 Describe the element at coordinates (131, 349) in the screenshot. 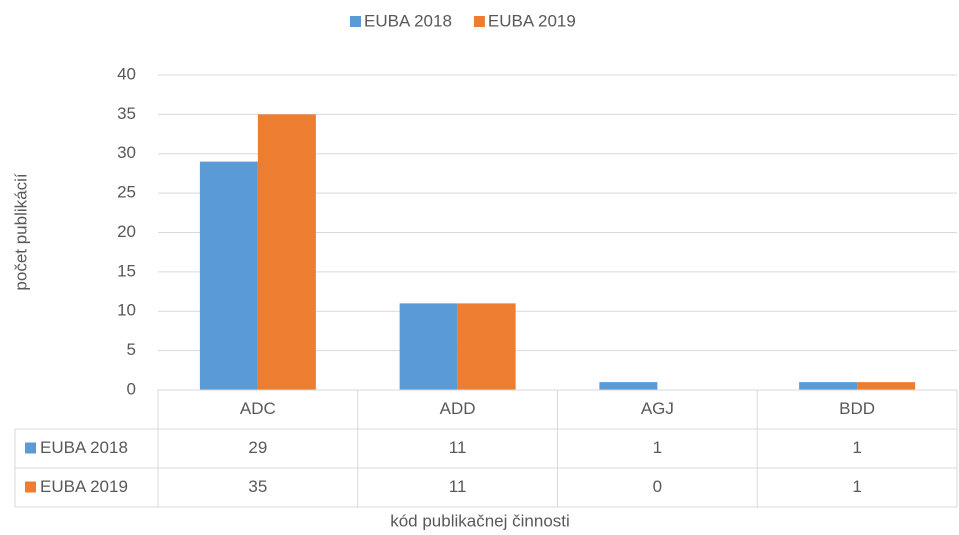

I see `y-tick-label: 5` at that location.